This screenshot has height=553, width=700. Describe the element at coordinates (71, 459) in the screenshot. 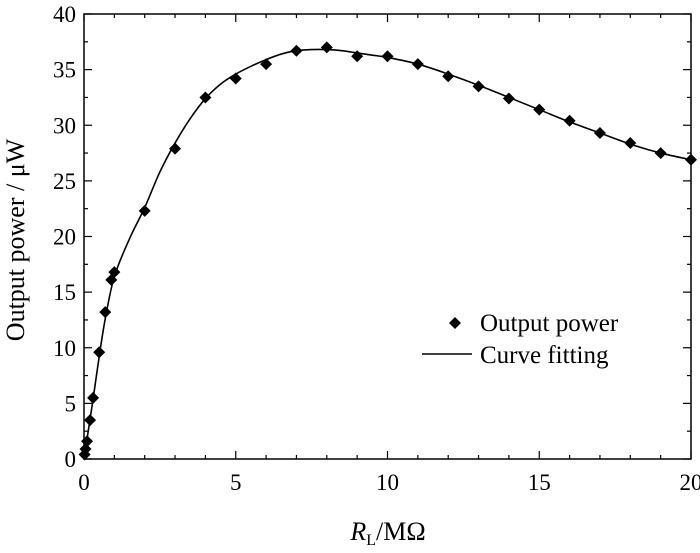

I see `y-tick-label: 0` at that location.